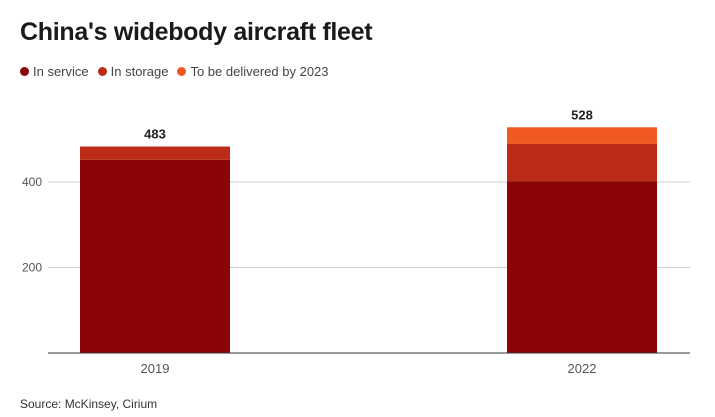 Image resolution: width=715 pixels, height=417 pixels. What do you see at coordinates (182, 71) in the screenshot?
I see `legend-swatch-to-be-delivered` at bounding box center [182, 71].